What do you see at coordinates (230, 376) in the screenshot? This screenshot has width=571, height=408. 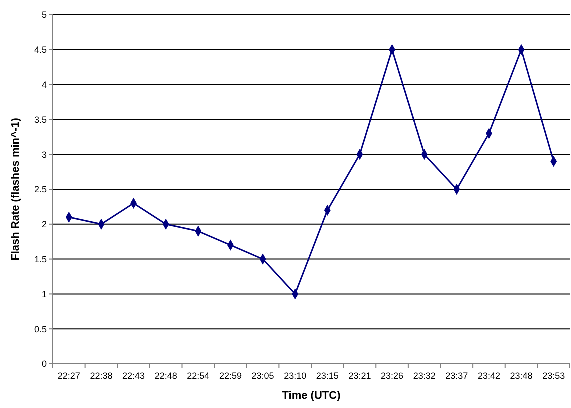 I see `x-tick-label: 22:59` at bounding box center [230, 376].